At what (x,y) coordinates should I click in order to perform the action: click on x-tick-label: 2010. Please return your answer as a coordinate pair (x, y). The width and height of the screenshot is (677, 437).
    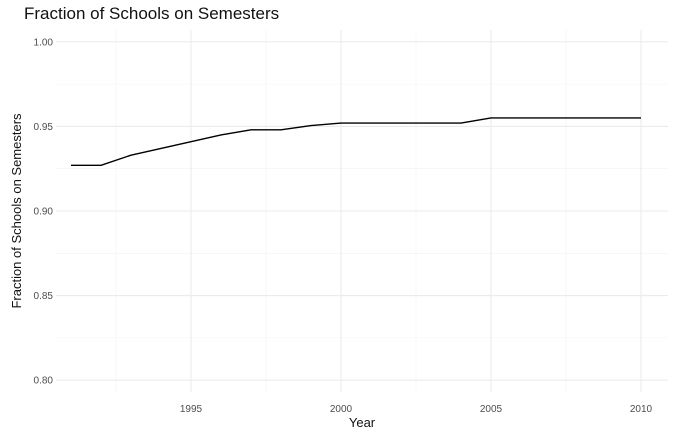
    Looking at the image, I should click on (641, 409).